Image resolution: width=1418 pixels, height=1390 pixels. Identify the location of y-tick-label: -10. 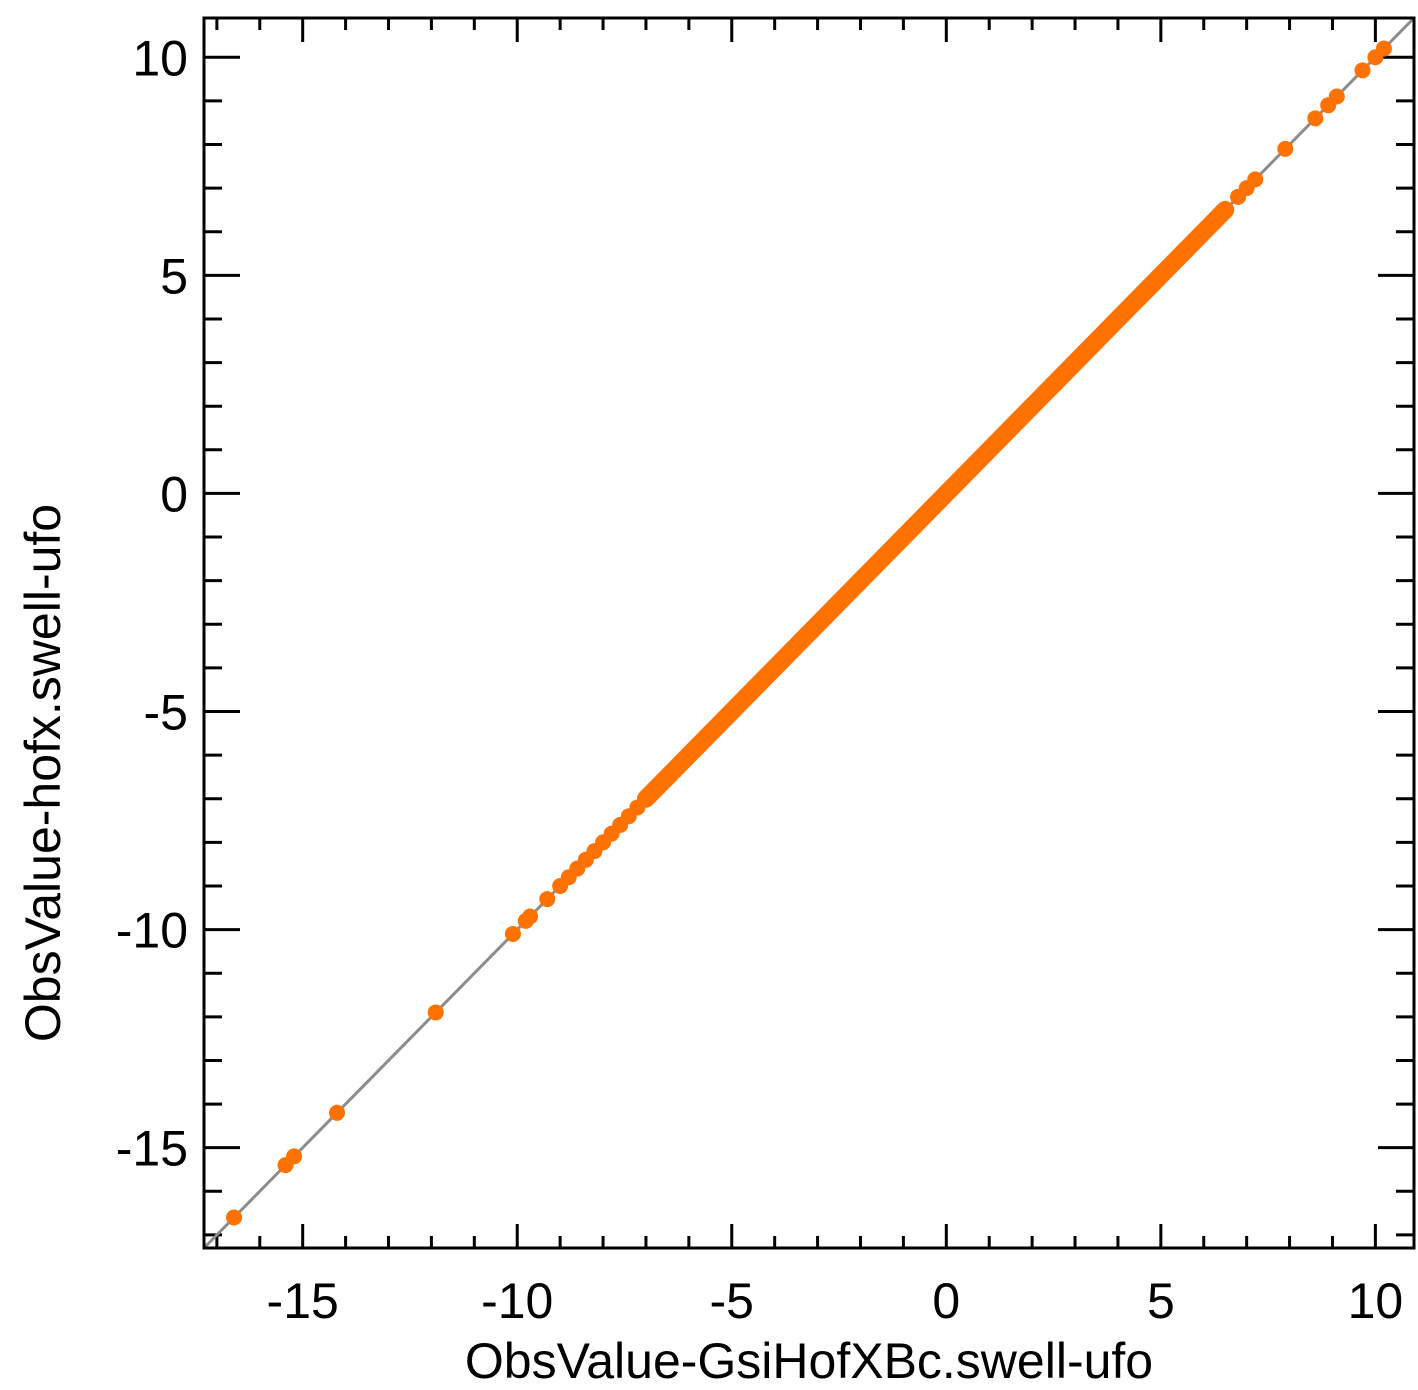
(152, 931).